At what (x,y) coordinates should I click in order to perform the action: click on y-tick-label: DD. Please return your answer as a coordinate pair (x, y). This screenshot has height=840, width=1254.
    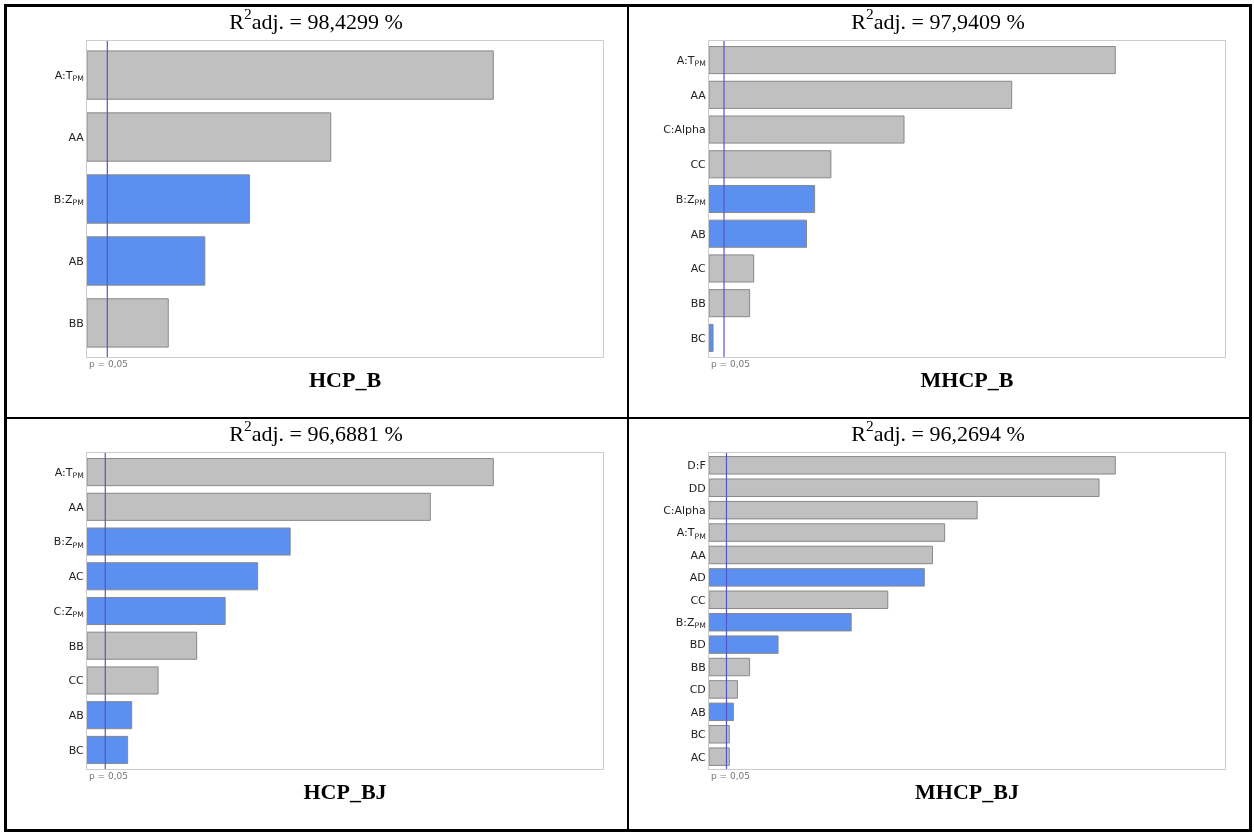
    Looking at the image, I should click on (697, 488).